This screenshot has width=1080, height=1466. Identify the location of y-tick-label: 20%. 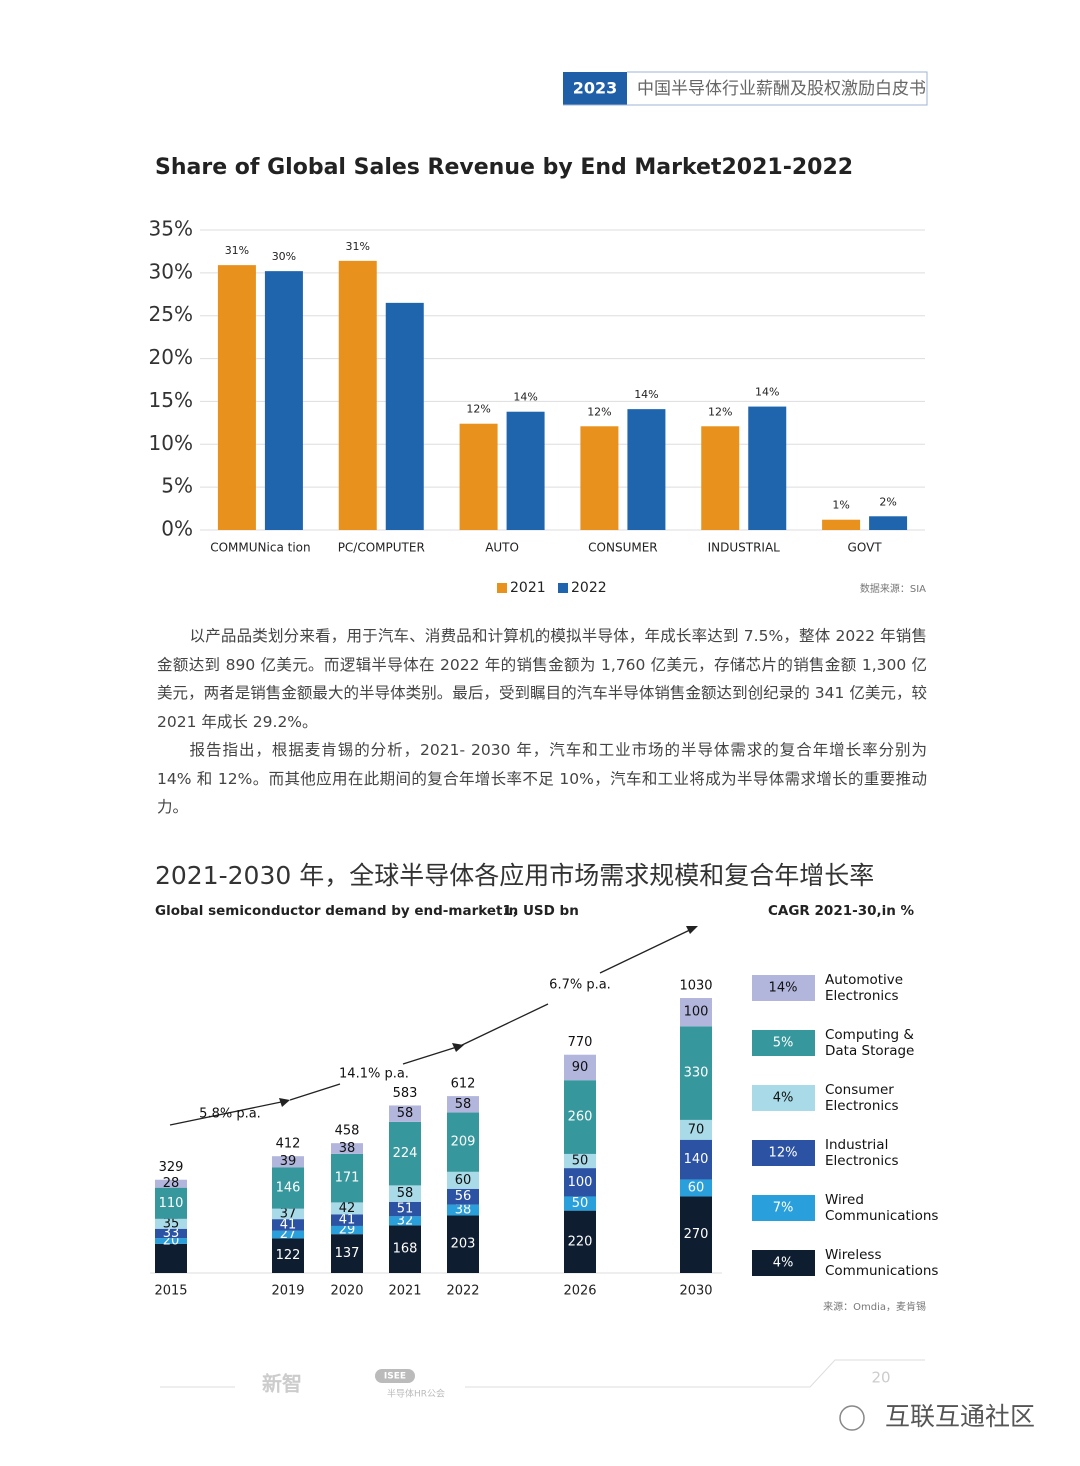
(171, 357).